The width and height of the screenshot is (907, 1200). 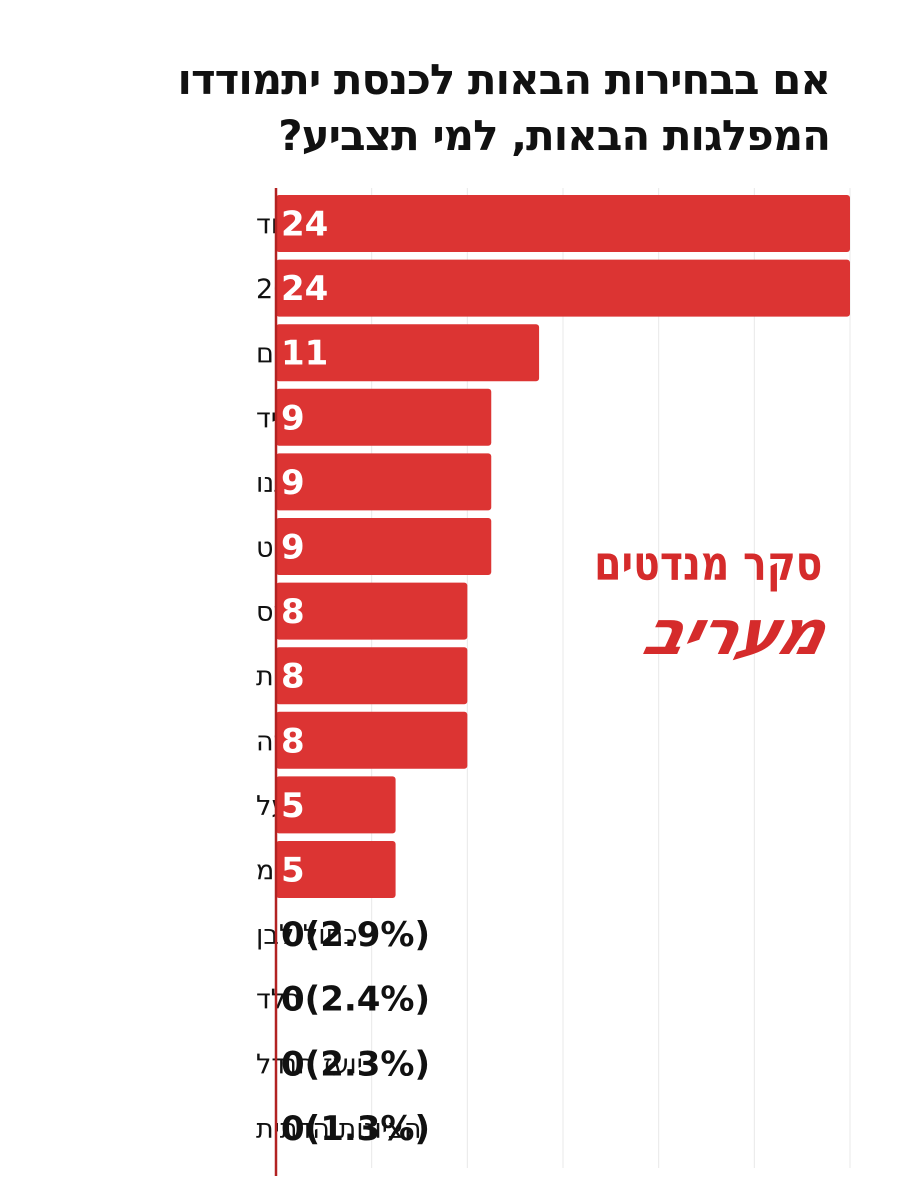 What do you see at coordinates (735, 632) in the screenshot?
I see `logo-maariv-text: מעריב` at bounding box center [735, 632].